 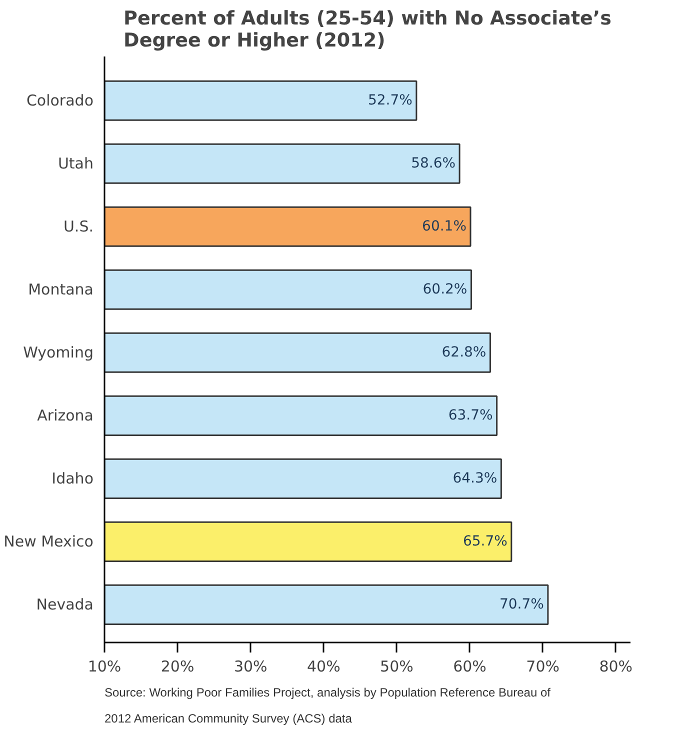 I want to click on data-label: 52.7%, so click(x=390, y=100).